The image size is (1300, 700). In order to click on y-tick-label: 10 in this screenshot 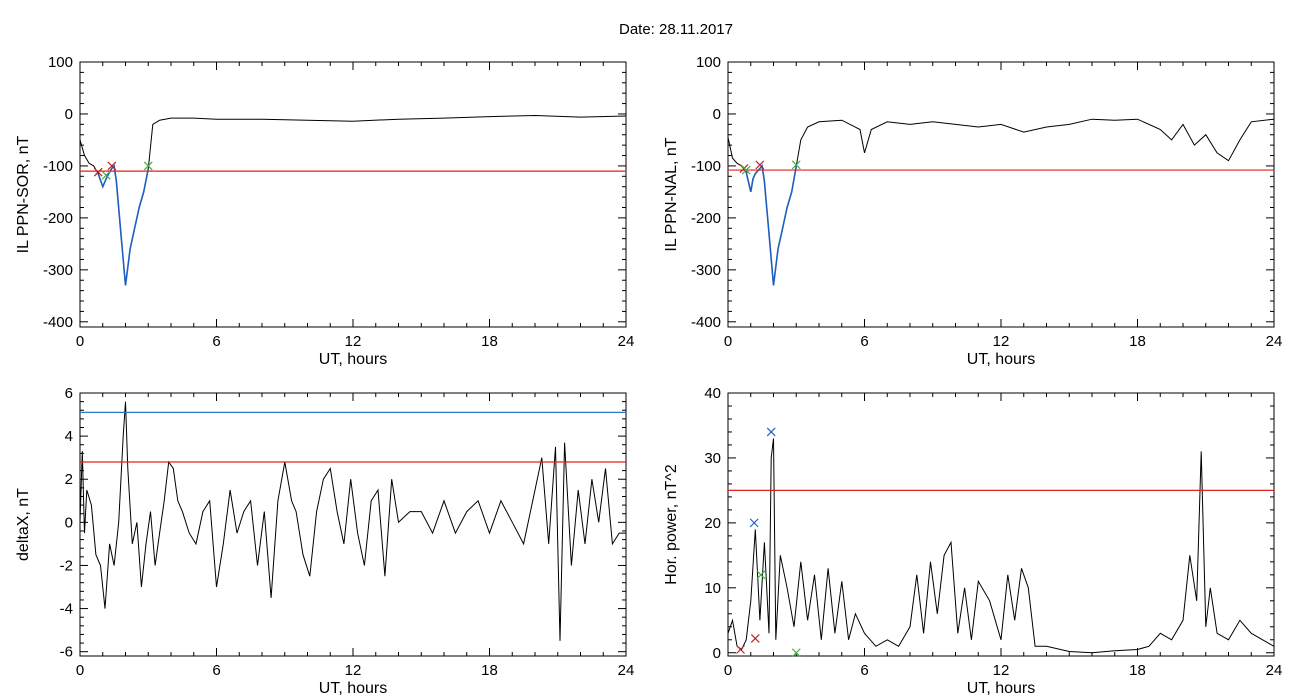, I will do `click(712, 588)`.